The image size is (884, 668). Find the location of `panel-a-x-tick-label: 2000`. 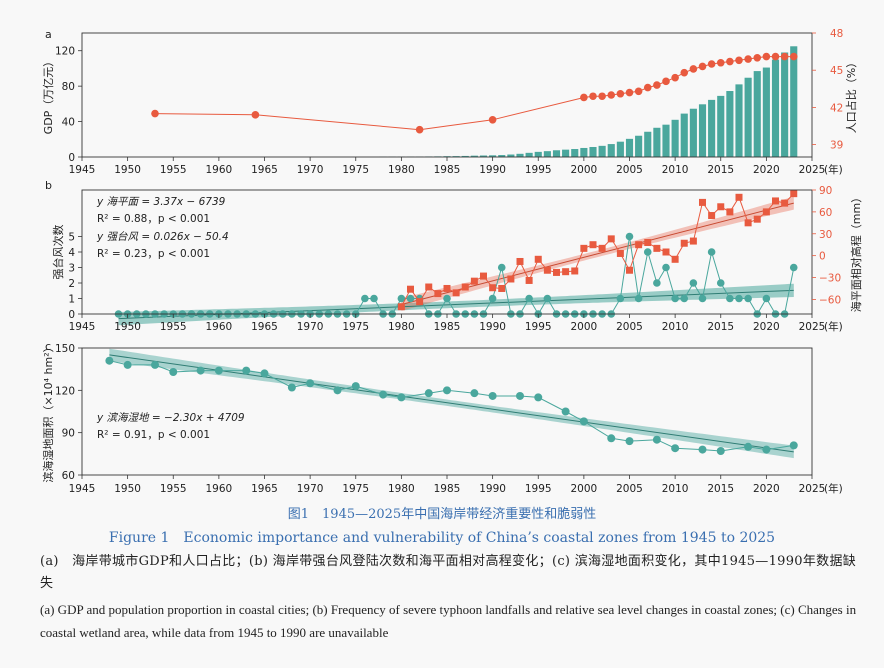

panel-a-x-tick-label: 2000 is located at coordinates (584, 170).